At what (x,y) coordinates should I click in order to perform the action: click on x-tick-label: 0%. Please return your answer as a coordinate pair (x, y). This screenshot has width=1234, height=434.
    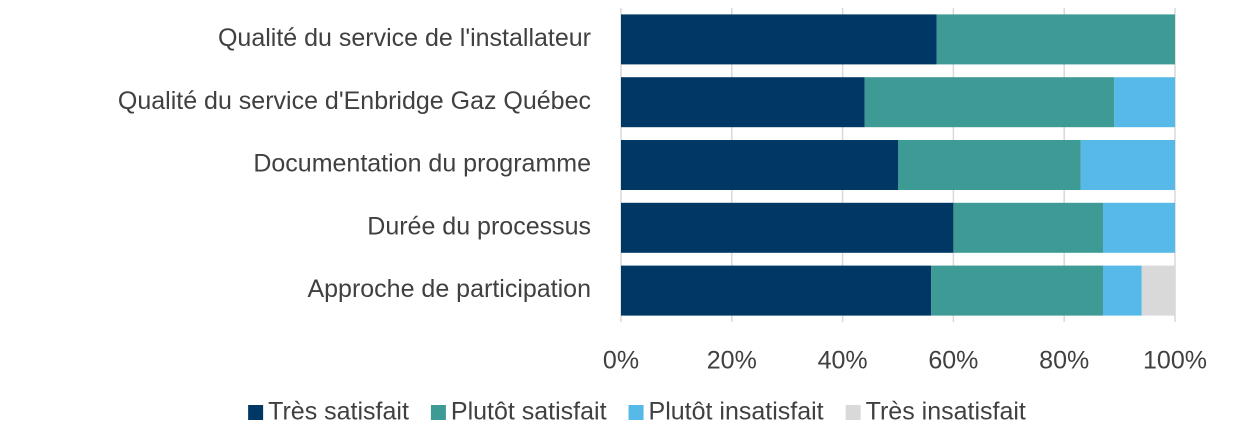
    Looking at the image, I should click on (621, 361).